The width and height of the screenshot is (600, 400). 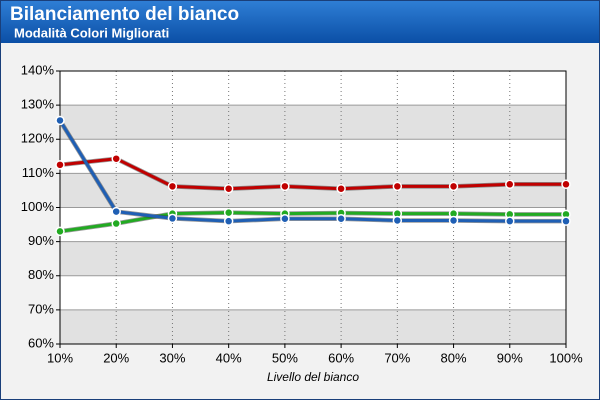 What do you see at coordinates (41, 274) in the screenshot?
I see `y-tick-label: 80%` at bounding box center [41, 274].